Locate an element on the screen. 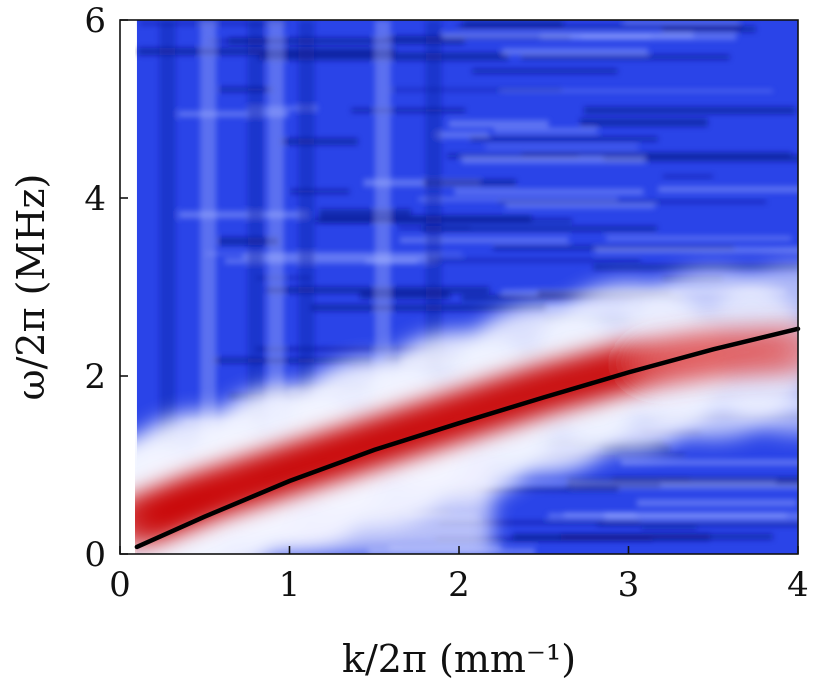 This screenshot has height=693, width=831. x-axis-ticks: 0 1 2 3 4 is located at coordinates (459, 575).